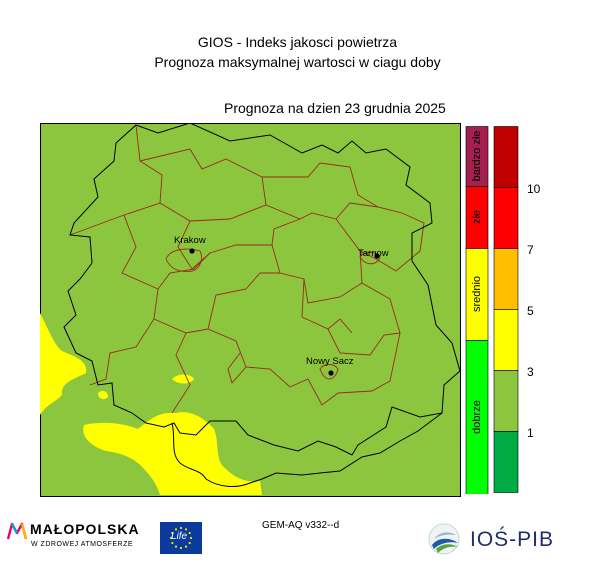 This screenshot has width=595, height=566. I want to click on chart-title: GIOS - Indeks jakosci powietrza, so click(297, 42).